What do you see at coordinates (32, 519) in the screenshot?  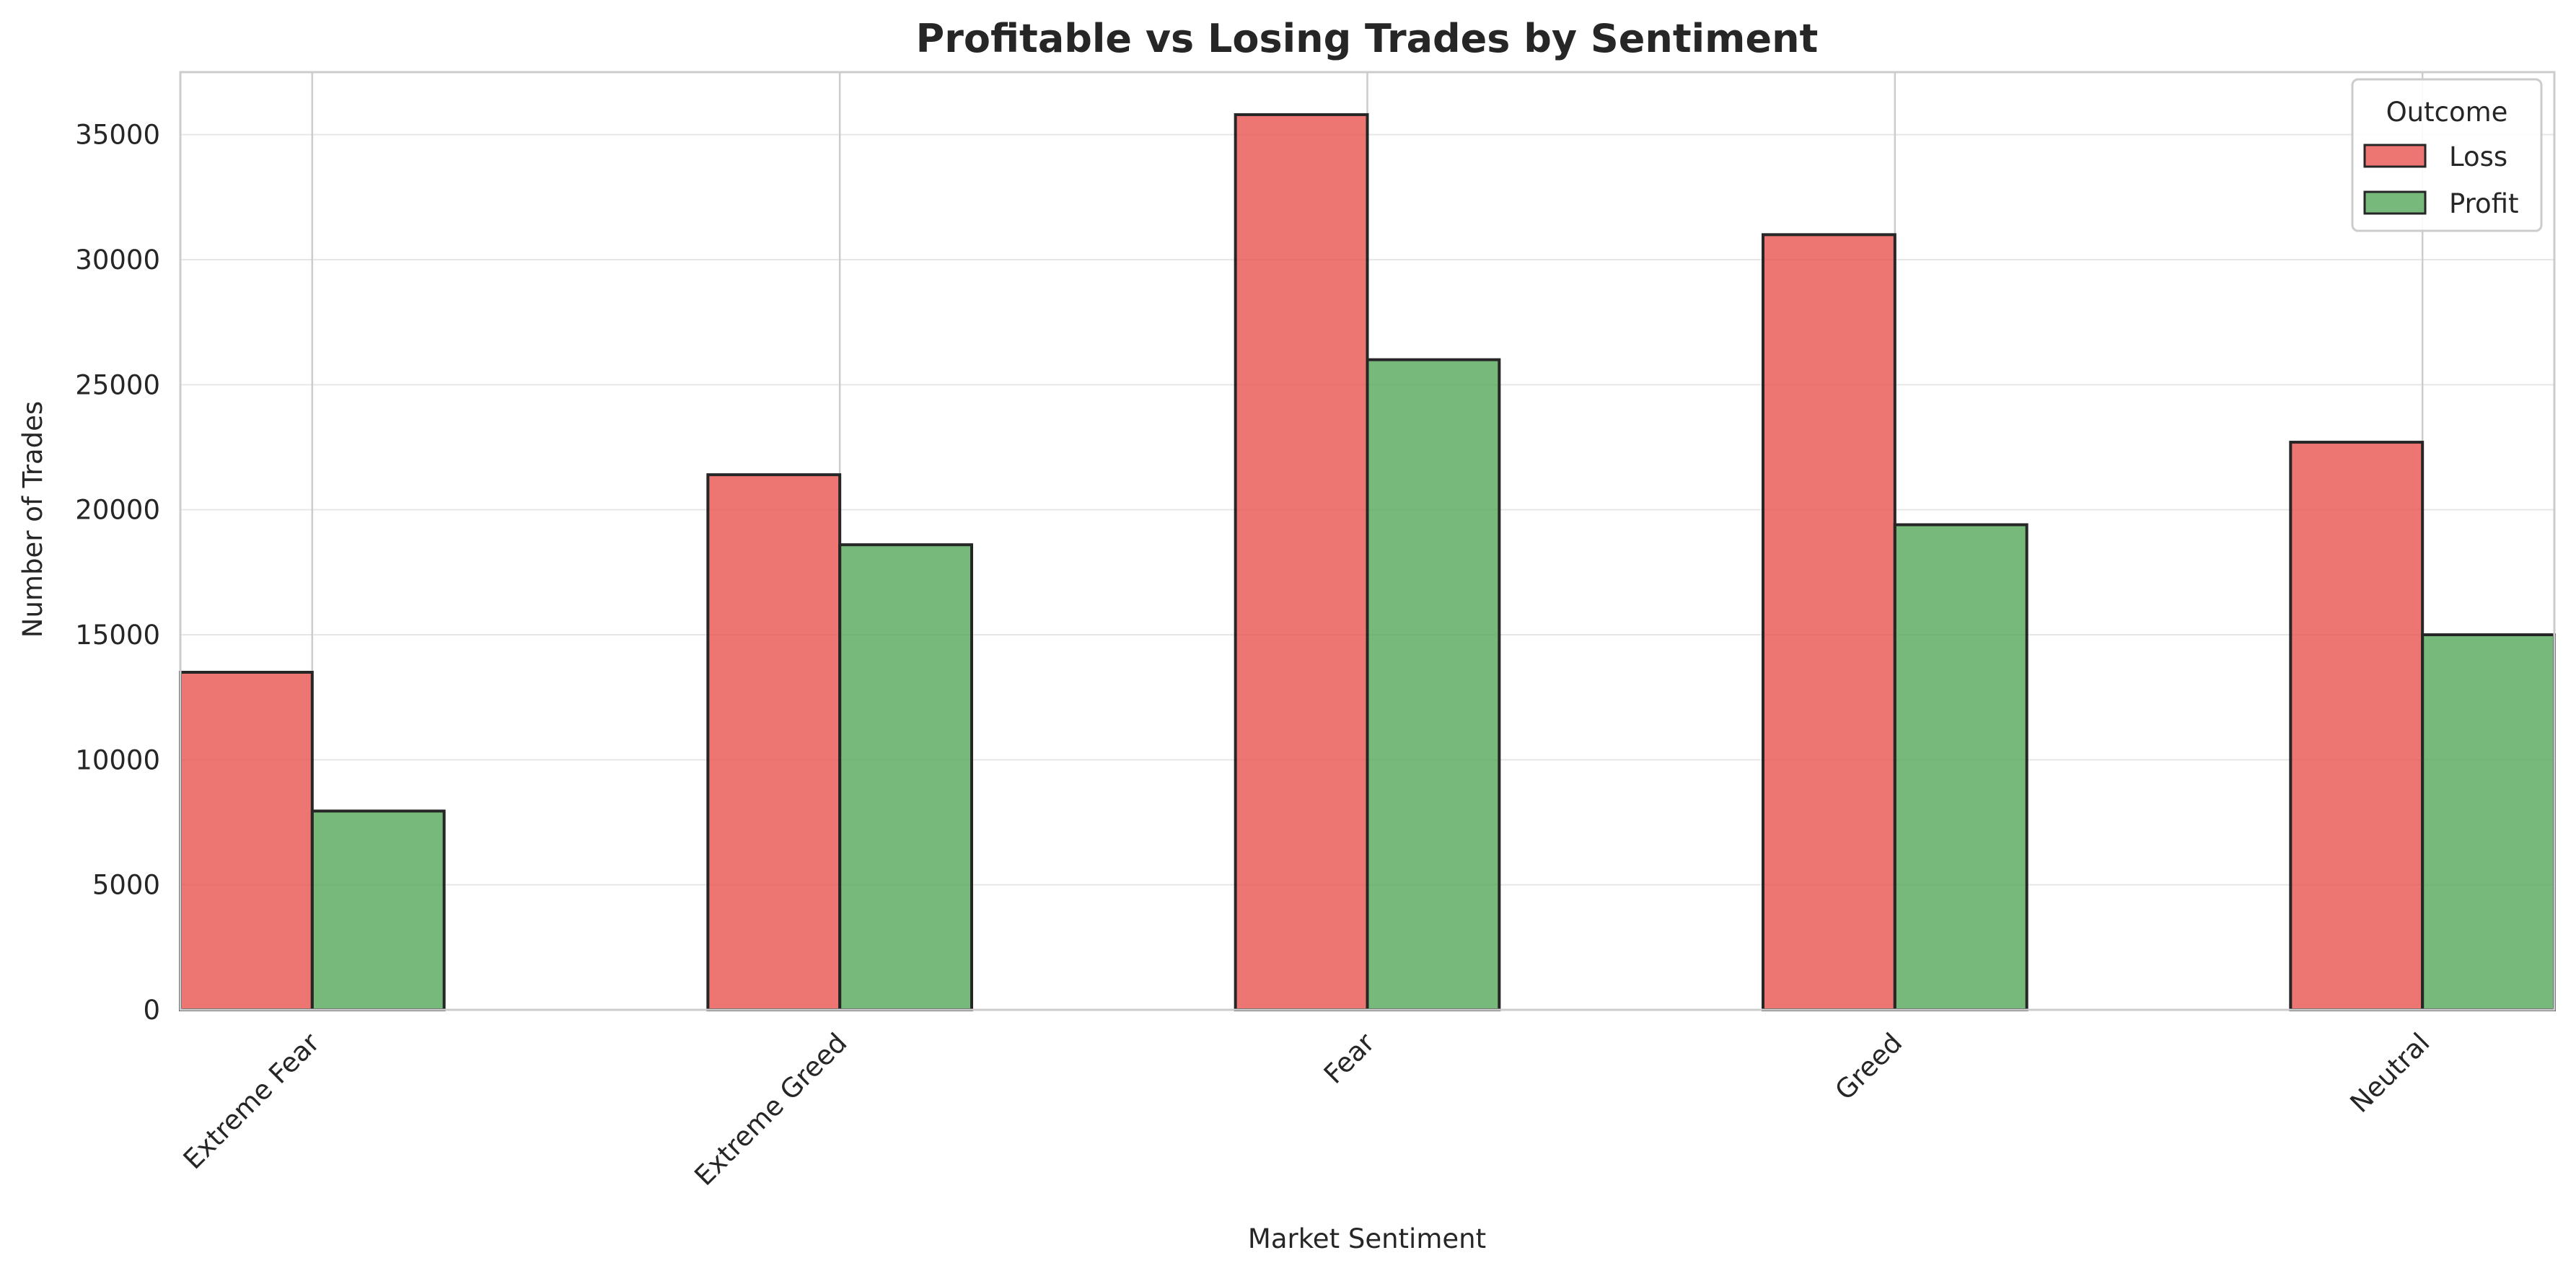 I see `y-axis-label: Number of Trades` at bounding box center [32, 519].